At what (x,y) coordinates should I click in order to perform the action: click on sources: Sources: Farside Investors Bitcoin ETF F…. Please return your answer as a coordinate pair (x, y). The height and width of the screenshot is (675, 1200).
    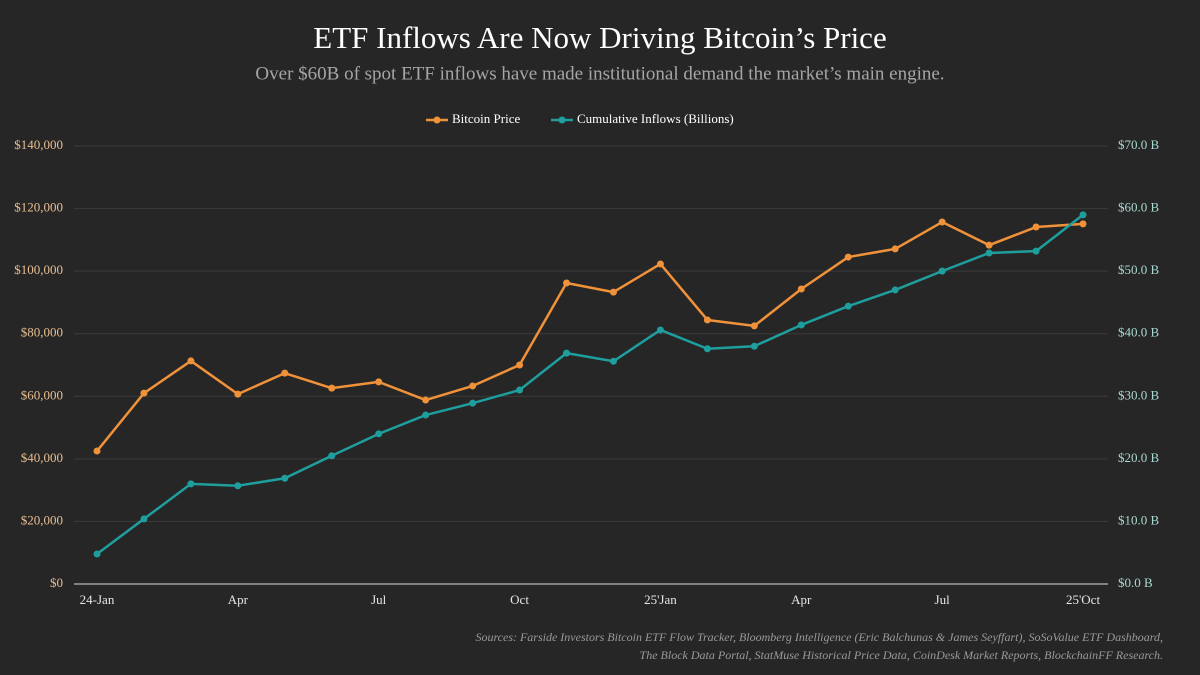
    Looking at the image, I should click on (819, 637).